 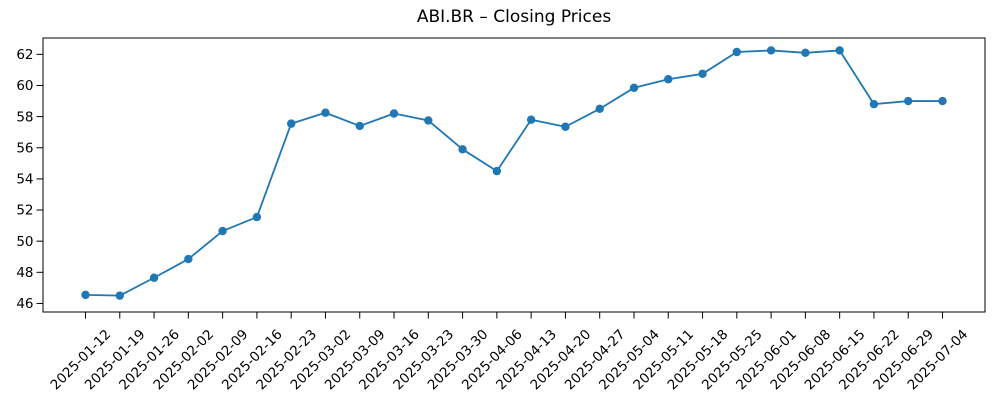 What do you see at coordinates (24, 55) in the screenshot?
I see `y-tick-label: 62` at bounding box center [24, 55].